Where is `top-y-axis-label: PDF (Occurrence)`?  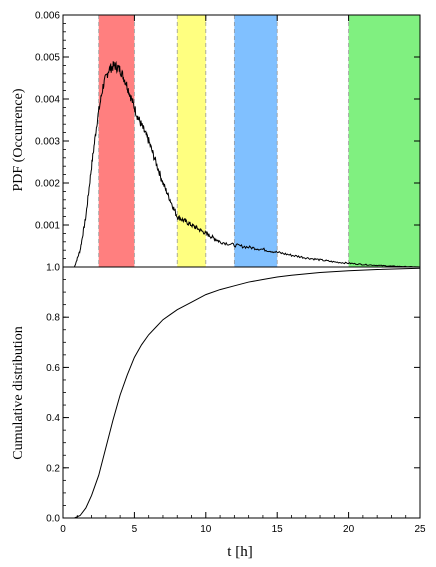
top-y-axis-label: PDF (Occurrence) is located at coordinates (18, 139).